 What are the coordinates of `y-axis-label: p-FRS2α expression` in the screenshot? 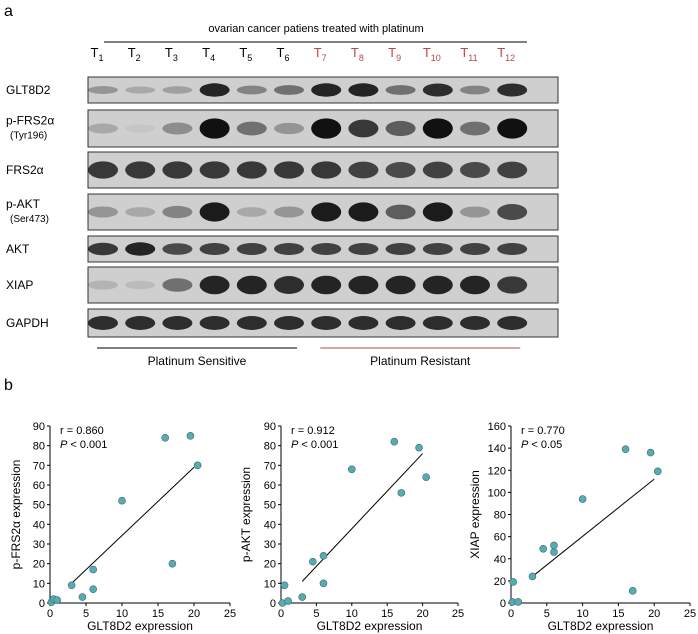 It's located at (16, 515).